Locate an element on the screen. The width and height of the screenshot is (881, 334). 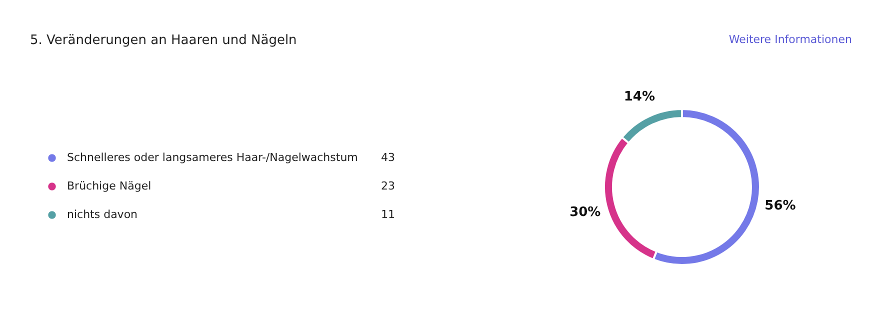
text: 43 is located at coordinates (388, 157).